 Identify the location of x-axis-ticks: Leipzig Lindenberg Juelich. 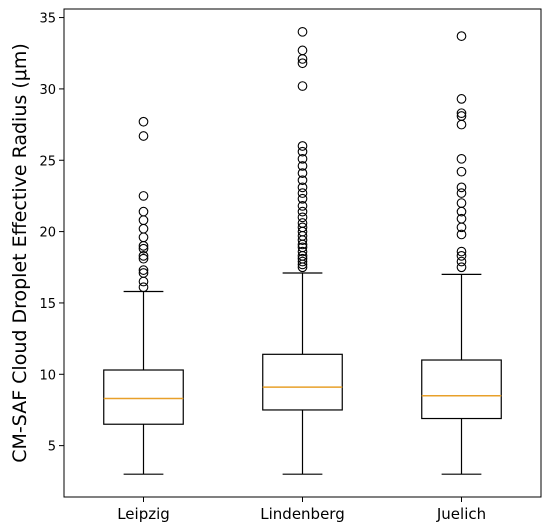
(301, 510).